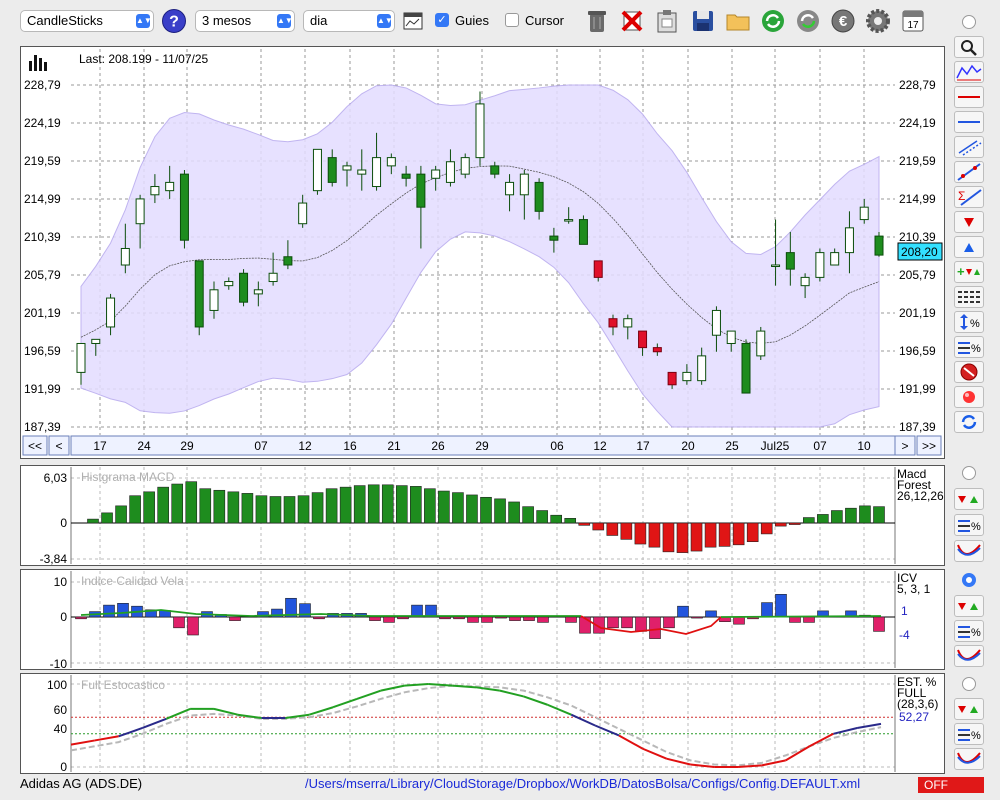 Image resolution: width=1000 pixels, height=800 pixels. Describe the element at coordinates (59, 445) in the screenshot. I see `prev-page-button` at that location.